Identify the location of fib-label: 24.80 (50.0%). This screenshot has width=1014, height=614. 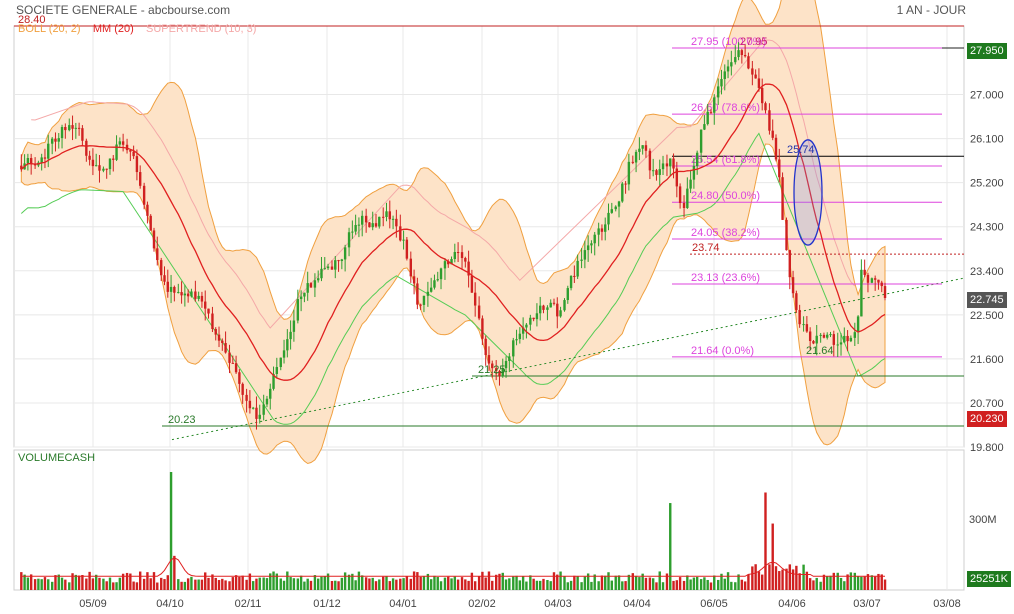
(725, 196).